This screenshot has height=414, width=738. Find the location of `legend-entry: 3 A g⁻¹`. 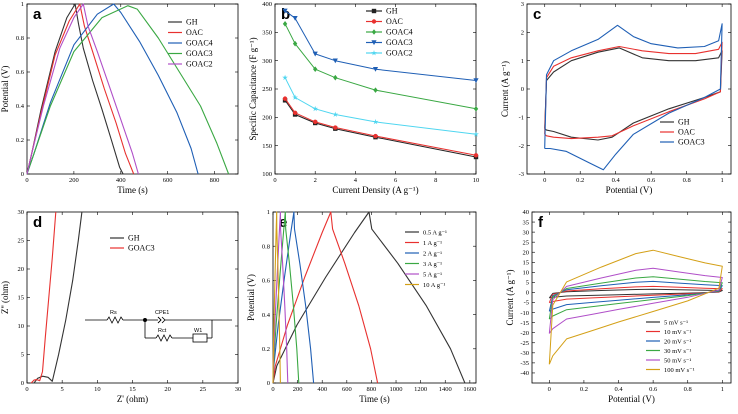

legend-entry: 3 A g⁻¹ is located at coordinates (432, 264).